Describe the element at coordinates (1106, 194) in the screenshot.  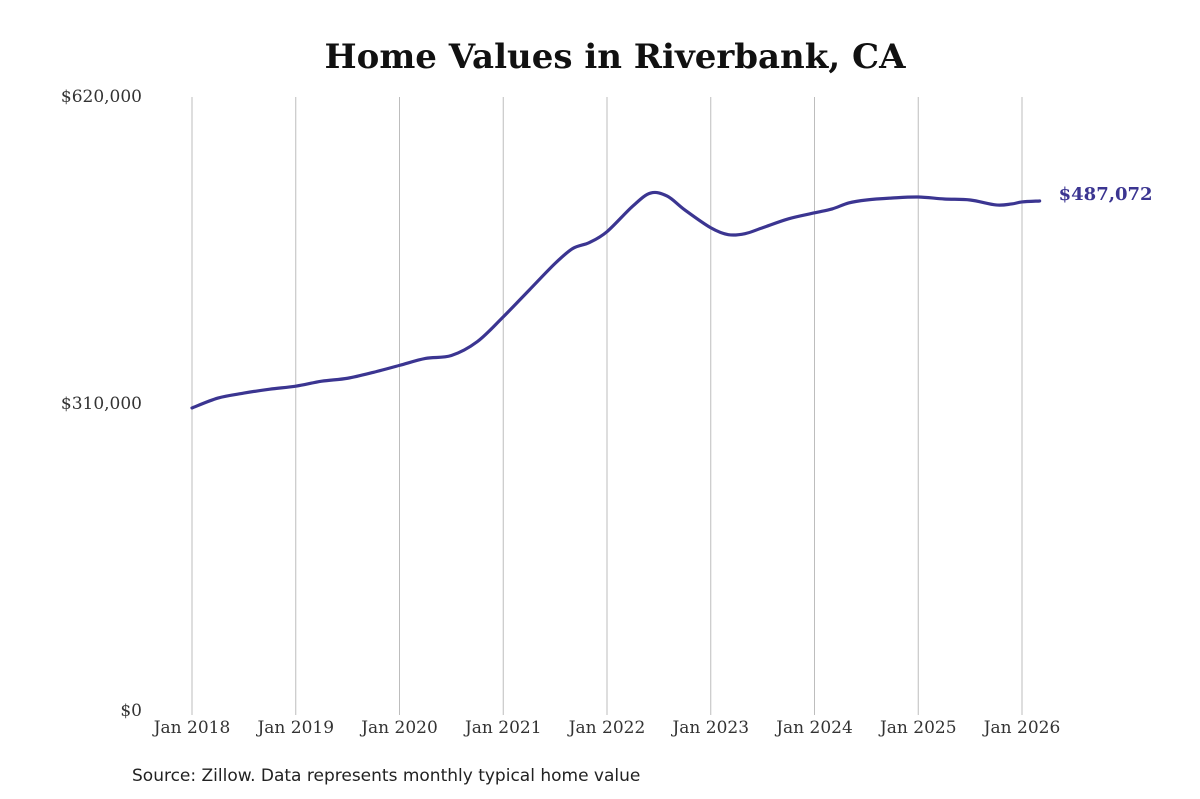
I see `end-value-label: $487,072` at that location.